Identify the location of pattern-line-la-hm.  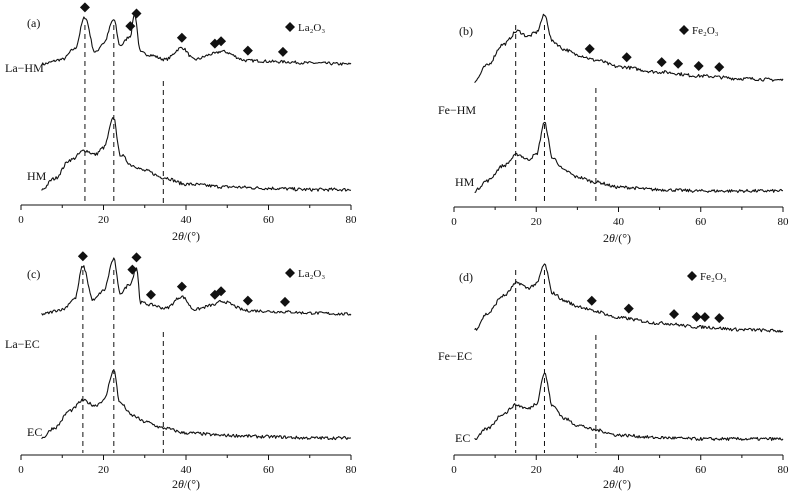
(196, 39).